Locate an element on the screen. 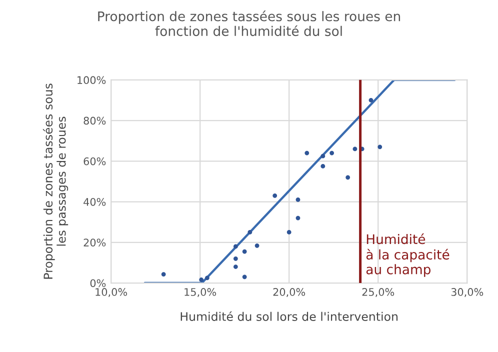 The width and height of the screenshot is (498, 352). y-tick-label: 0% is located at coordinates (98, 283).